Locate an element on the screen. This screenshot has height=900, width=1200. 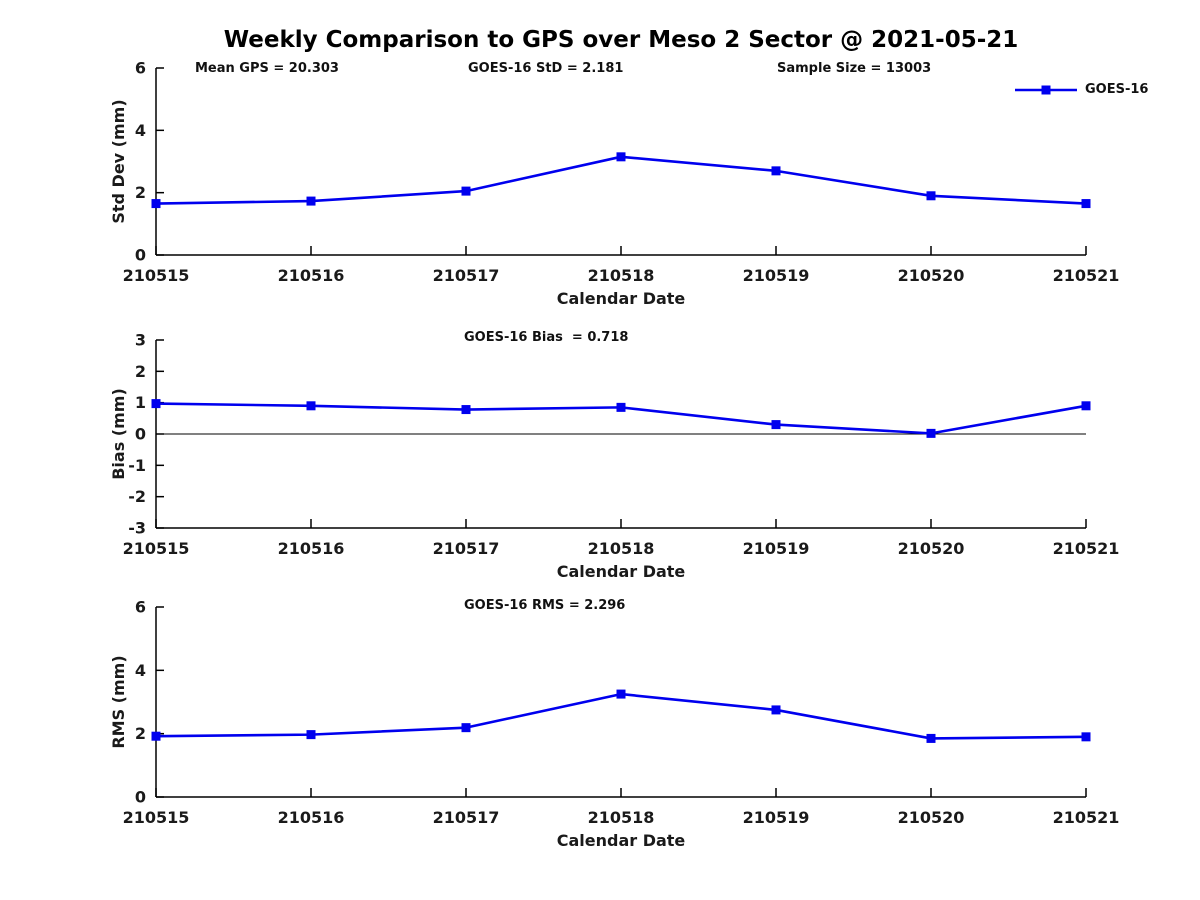
annotation-sample-size: Sample Size = 13003 is located at coordinates (854, 68).